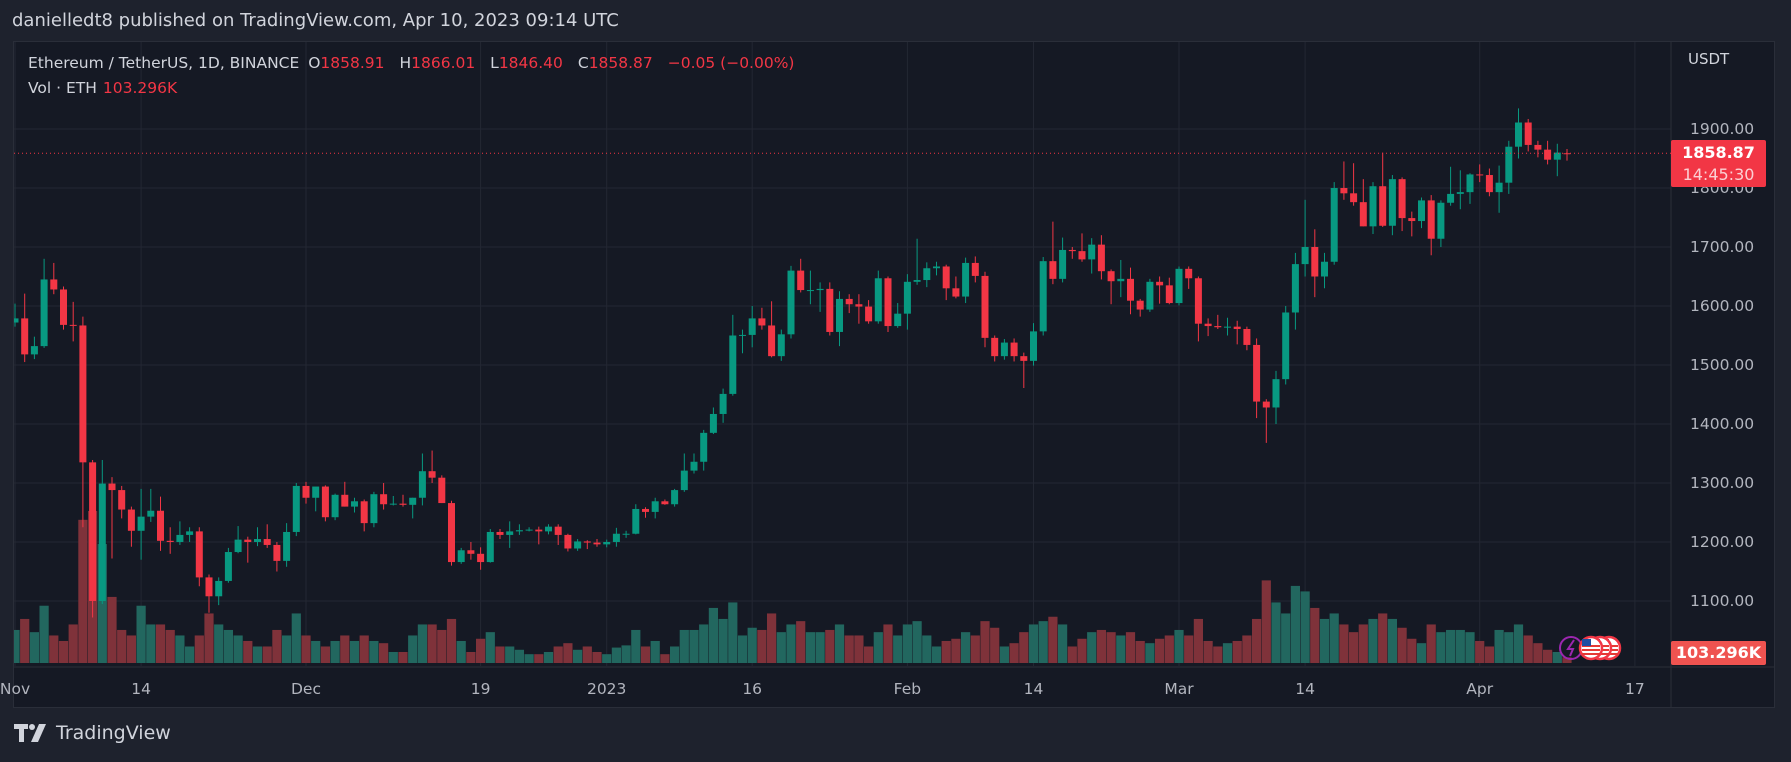 Image resolution: width=1791 pixels, height=762 pixels. I want to click on flag-stripe, so click(1591, 650).